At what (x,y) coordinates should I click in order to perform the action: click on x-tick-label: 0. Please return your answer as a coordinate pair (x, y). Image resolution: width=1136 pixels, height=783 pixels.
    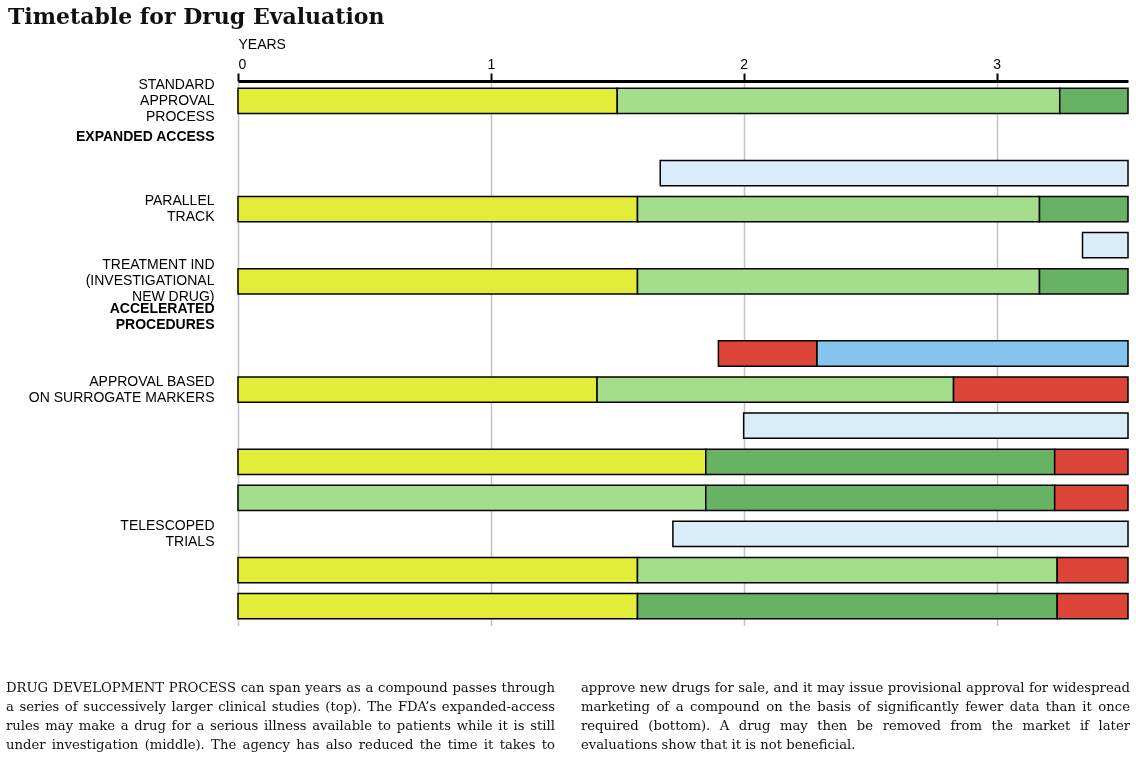
    Looking at the image, I should click on (242, 63).